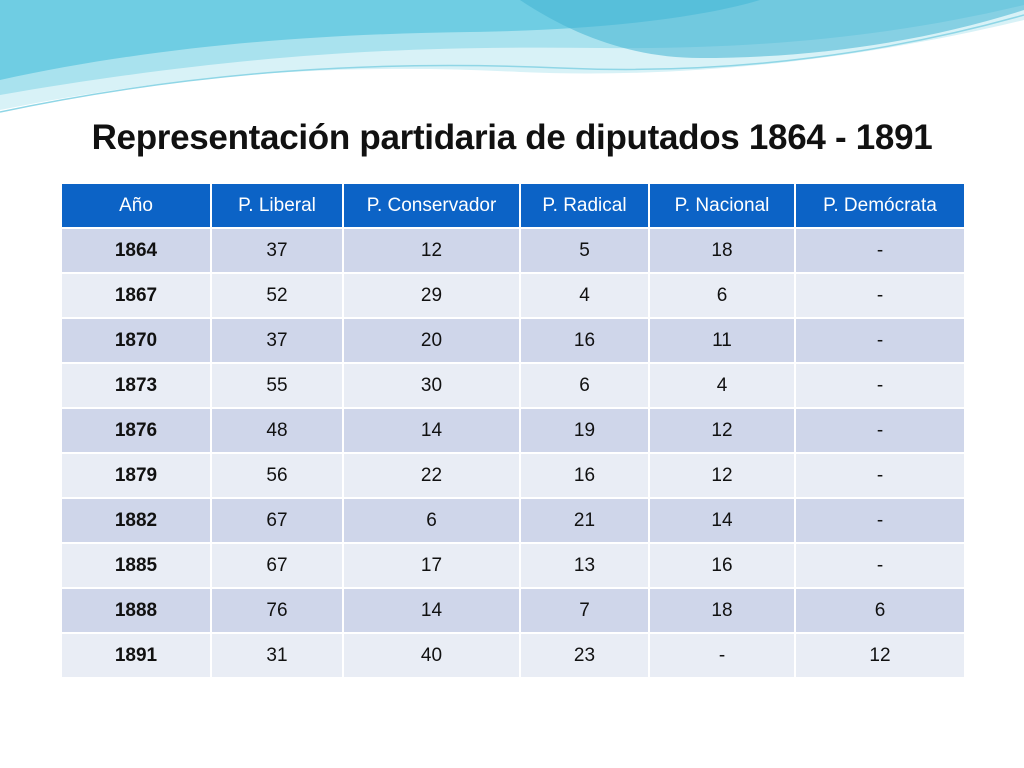  I want to click on table-row: 1876 48 14 19 12-, so click(513, 430).